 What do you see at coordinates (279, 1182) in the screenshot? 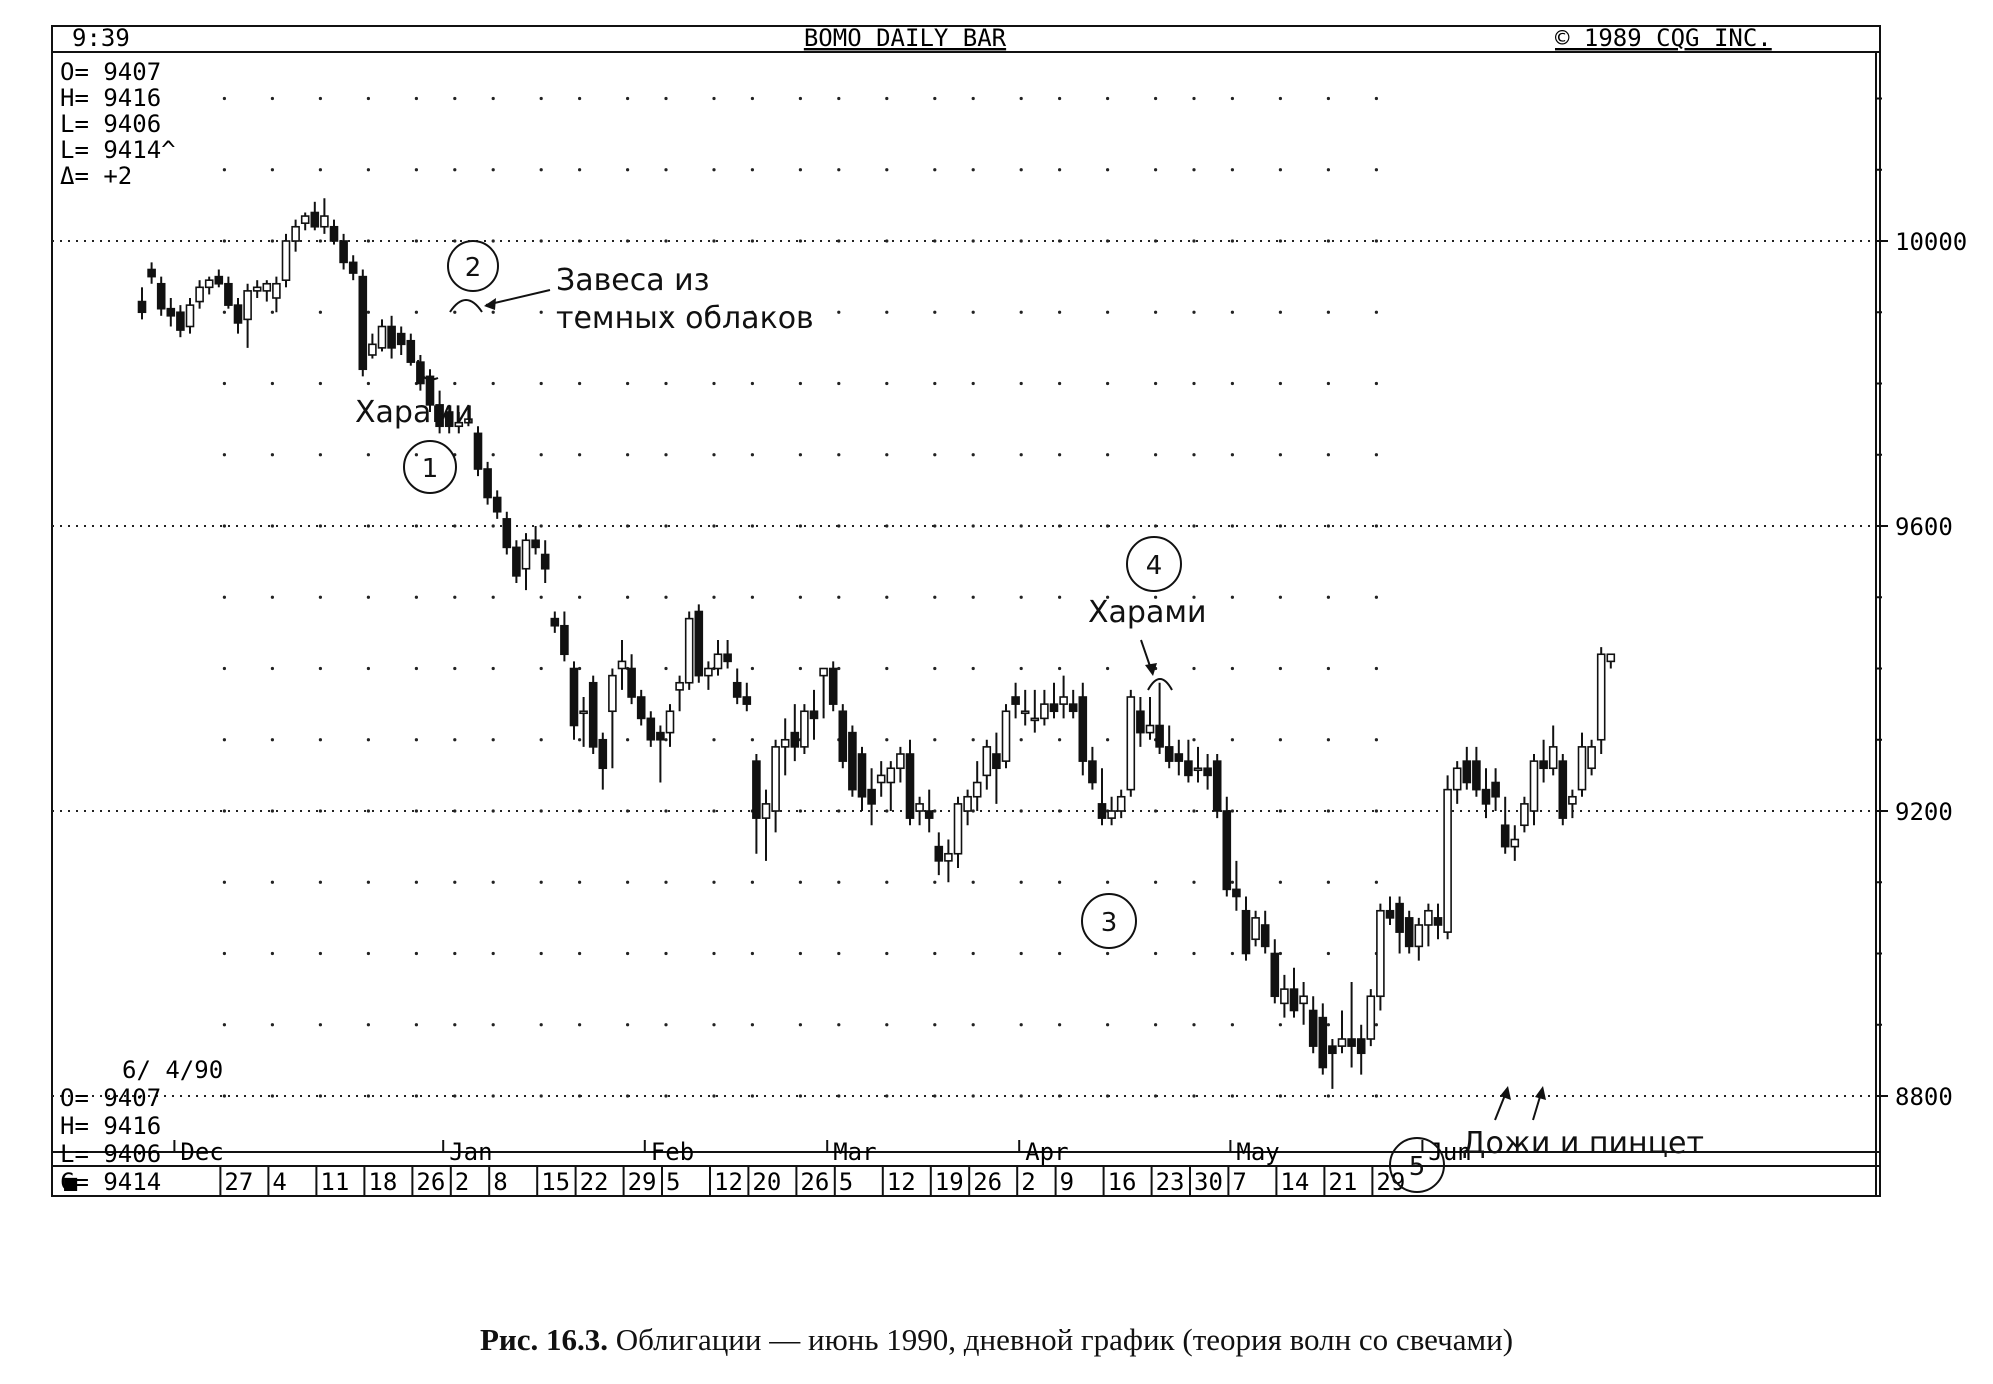
I see `week-label: 4` at bounding box center [279, 1182].